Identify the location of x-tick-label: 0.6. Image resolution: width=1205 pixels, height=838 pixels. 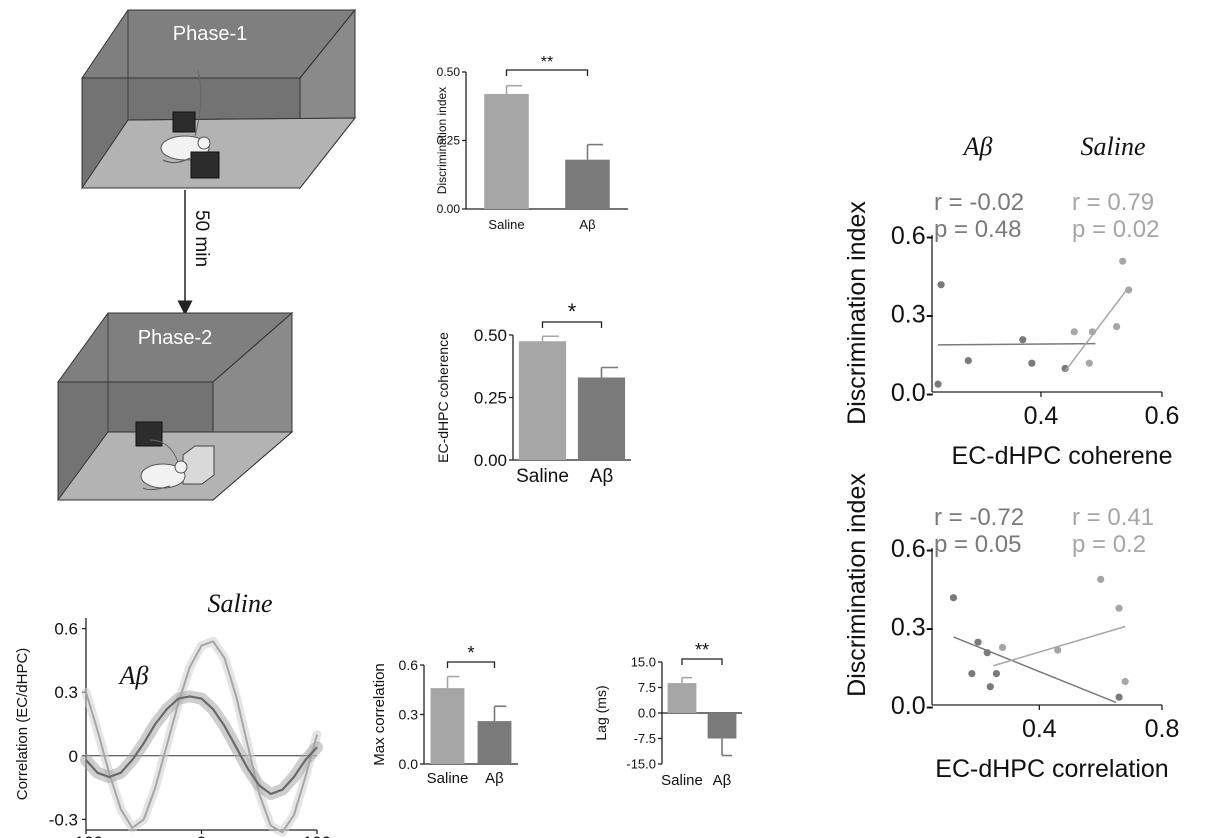
(1162, 416).